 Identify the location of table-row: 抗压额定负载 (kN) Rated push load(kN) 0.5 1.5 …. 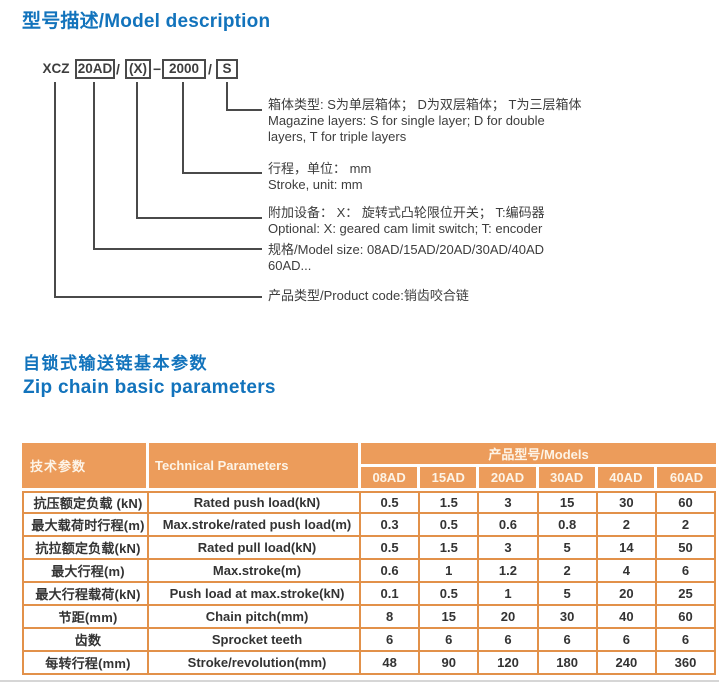
(369, 502).